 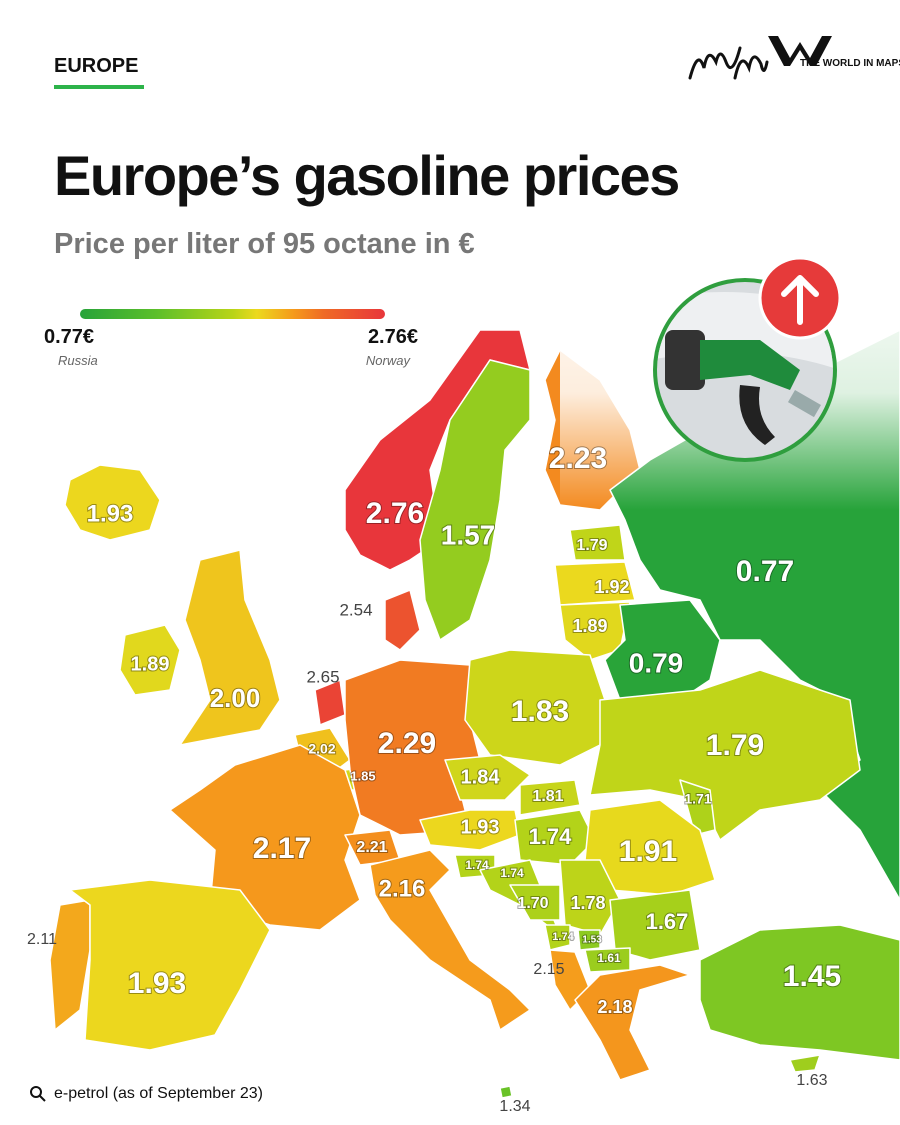 I want to click on price-label: 1.63, so click(x=811, y=1080).